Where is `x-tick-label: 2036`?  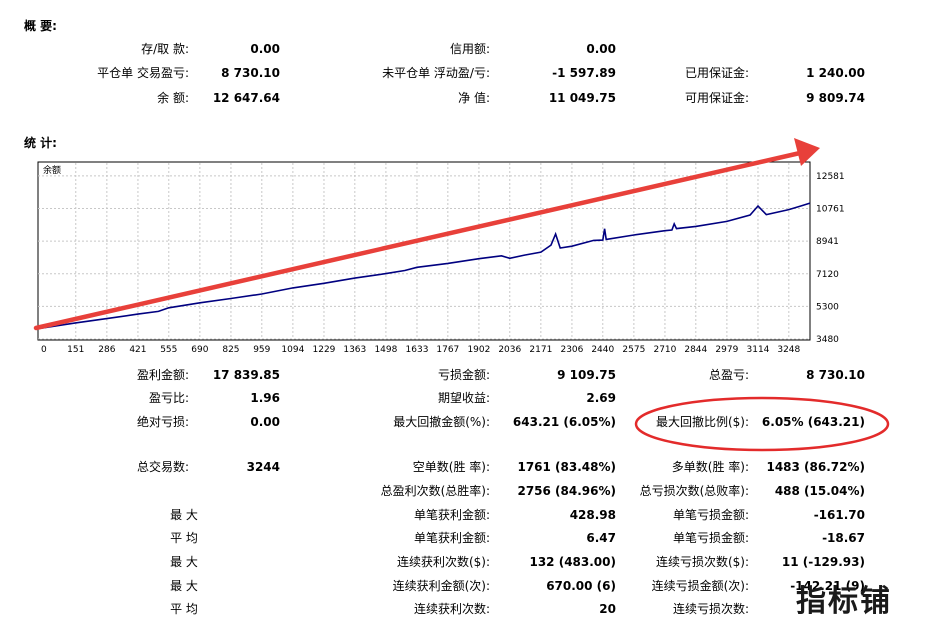 x-tick-label: 2036 is located at coordinates (509, 350).